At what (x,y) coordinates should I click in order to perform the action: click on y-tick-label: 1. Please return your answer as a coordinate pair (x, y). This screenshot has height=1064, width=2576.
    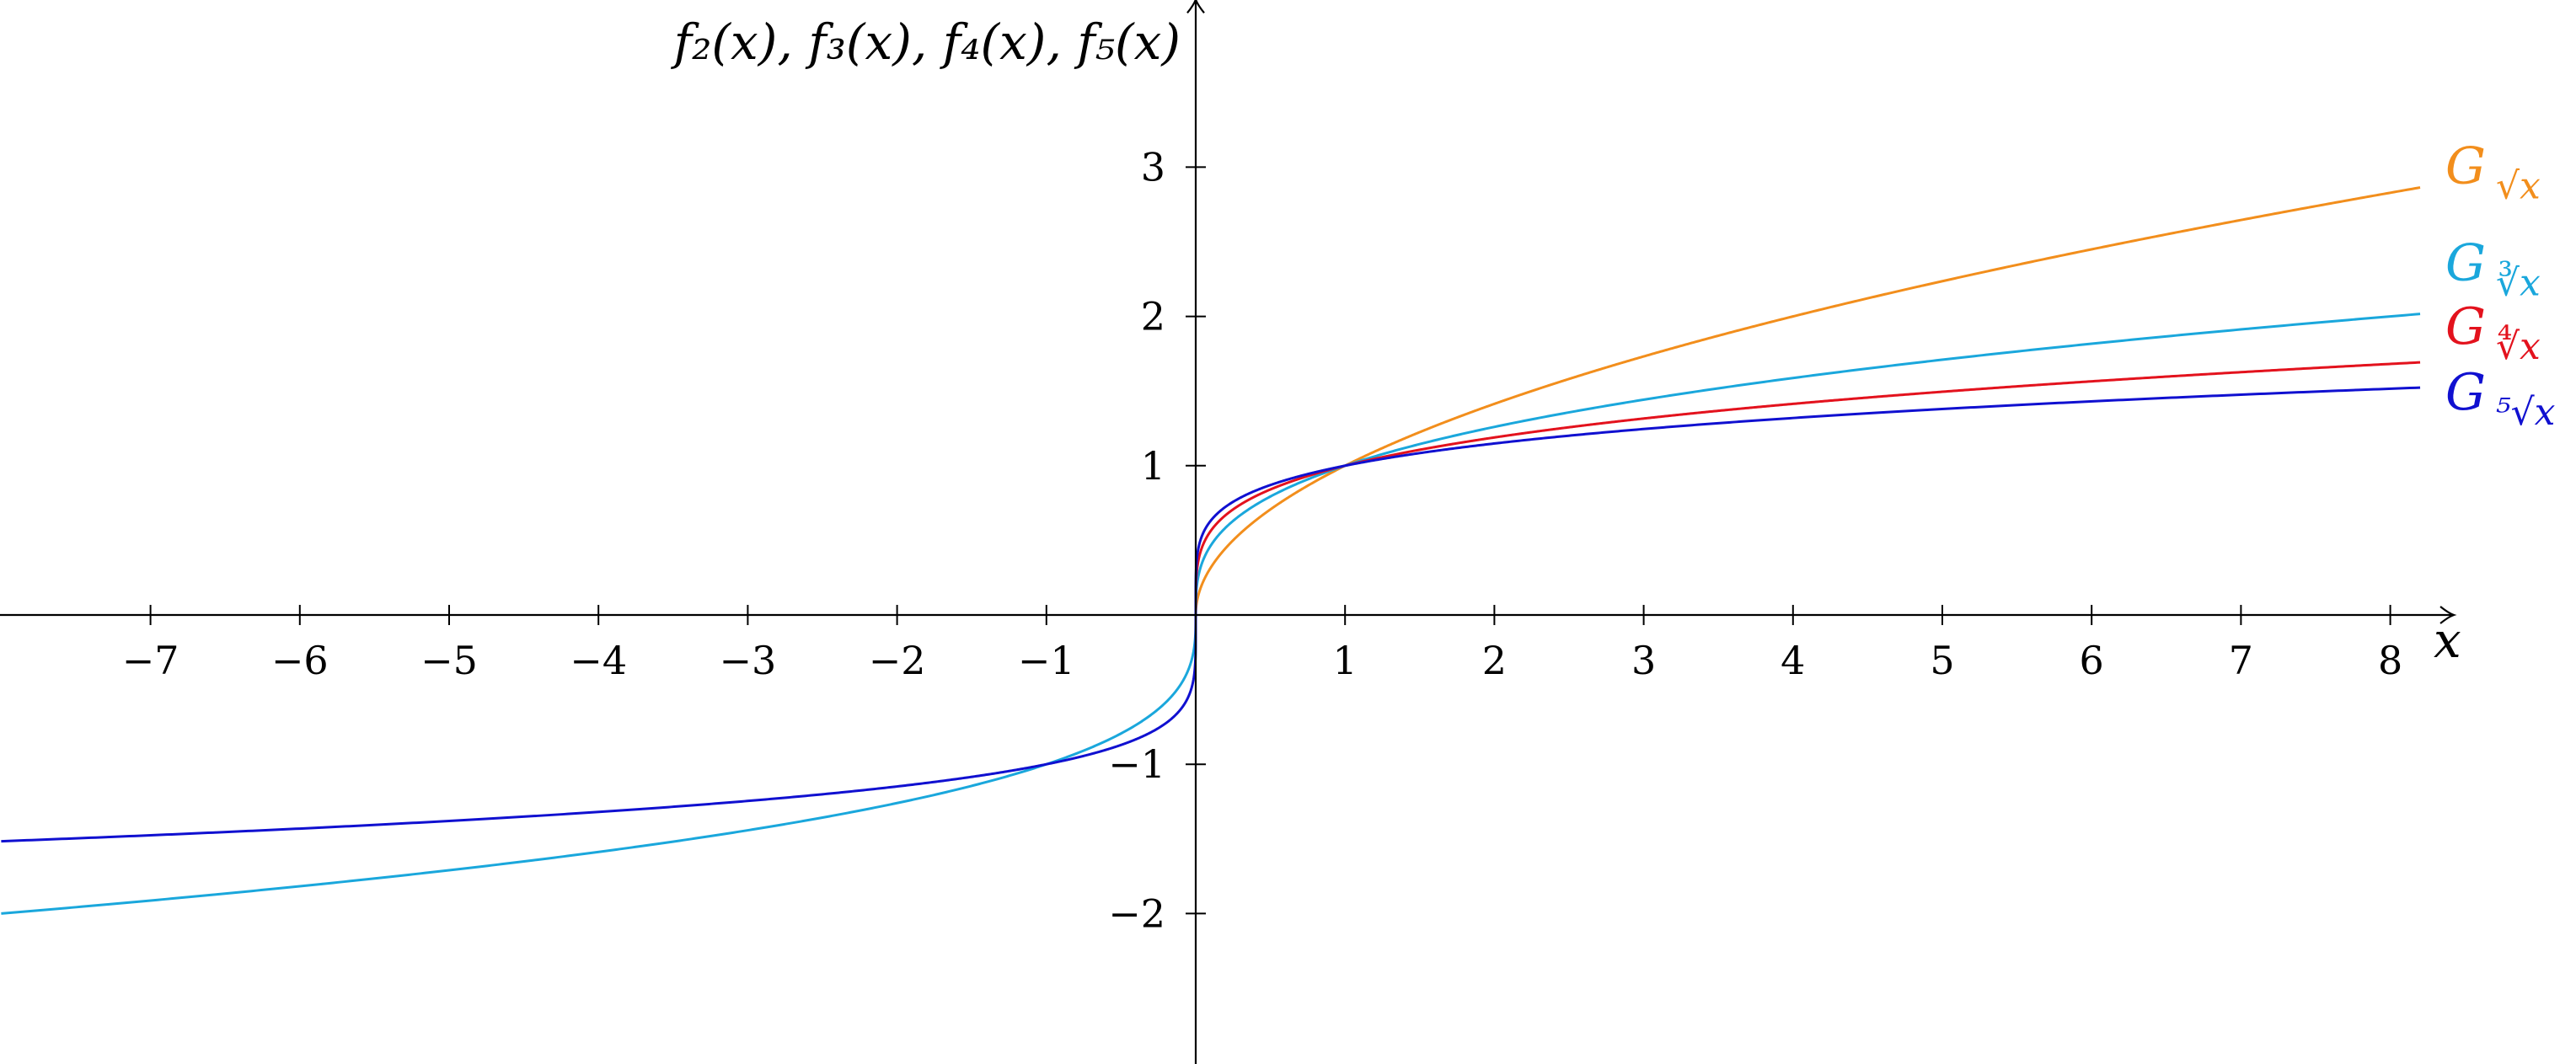
    Looking at the image, I should click on (1153, 466).